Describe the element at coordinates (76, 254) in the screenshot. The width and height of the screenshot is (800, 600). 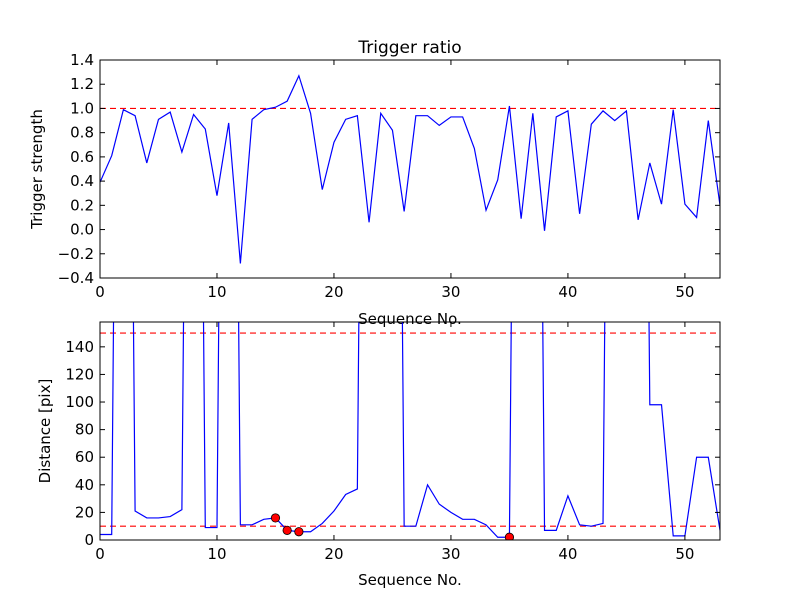
I see `y-tick-label: −0.2` at that location.